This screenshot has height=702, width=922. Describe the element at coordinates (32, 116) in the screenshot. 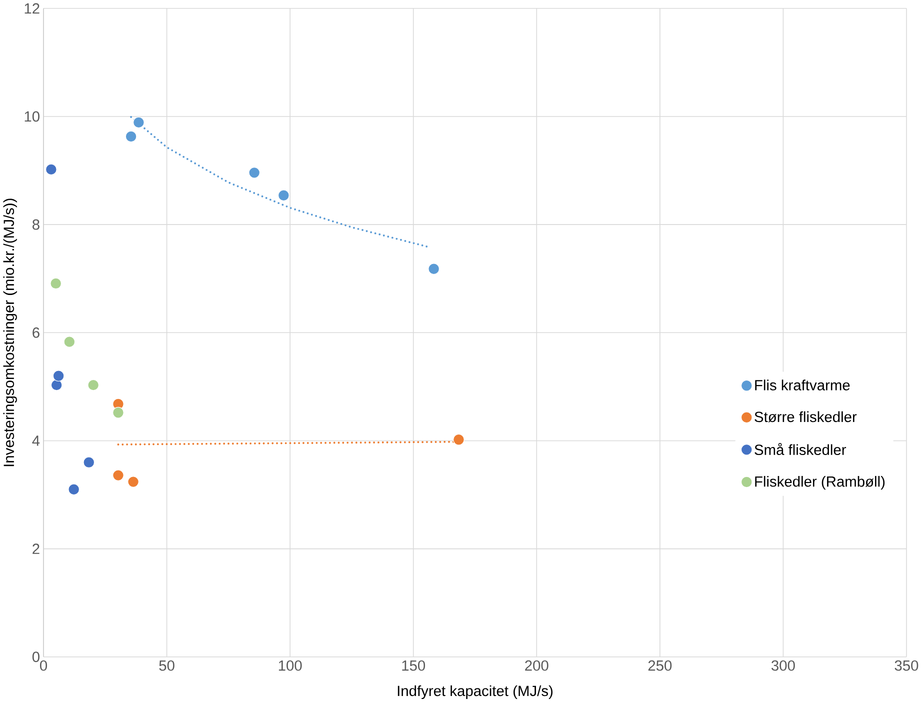

I see `y-tick-label: 10` at that location.